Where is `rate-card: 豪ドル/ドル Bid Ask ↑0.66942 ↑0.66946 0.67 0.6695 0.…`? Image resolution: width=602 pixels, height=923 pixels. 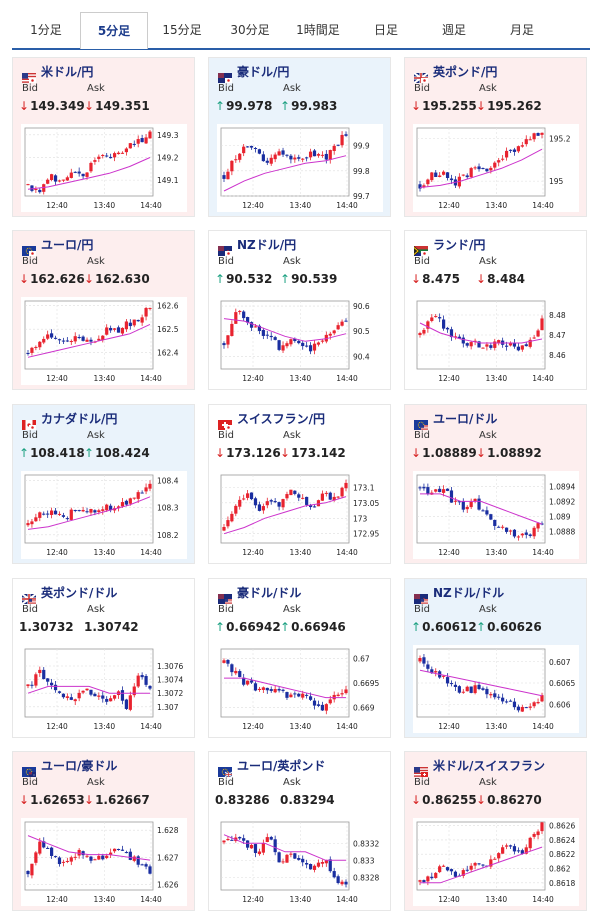
rate-card: 豪ドル/ドル Bid Ask ↑0.66942 ↑0.66946 0.67 0.6695 0.… is located at coordinates (299, 658).